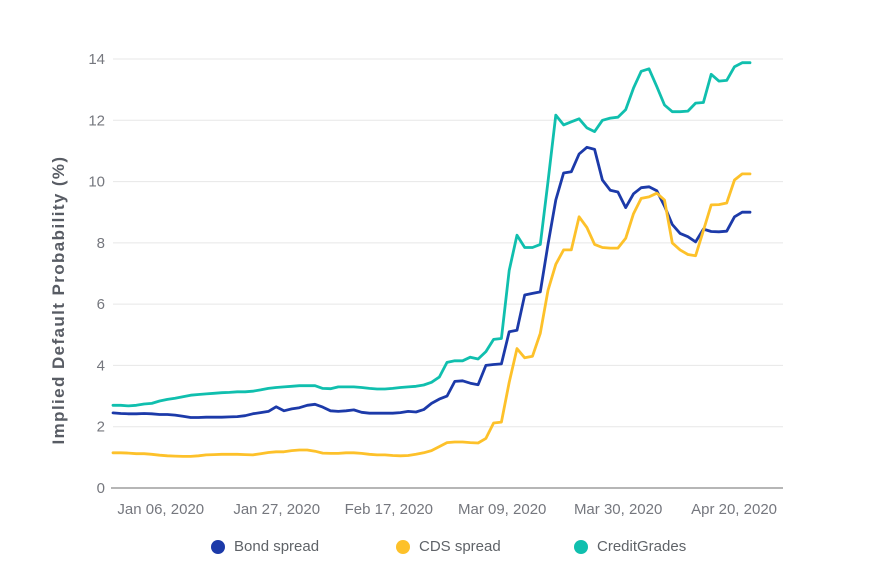  Describe the element at coordinates (276, 509) in the screenshot. I see `x-tick-label: Jan 27, 2020` at that location.